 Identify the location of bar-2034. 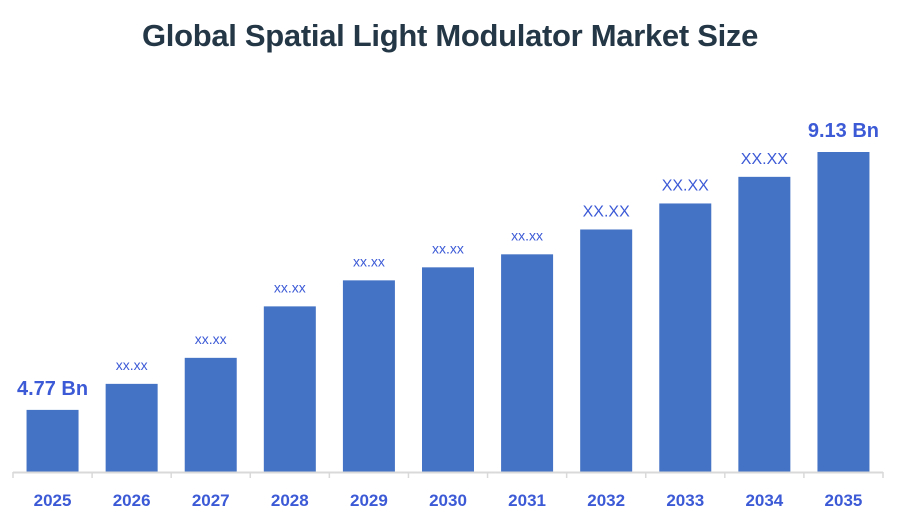
(764, 324).